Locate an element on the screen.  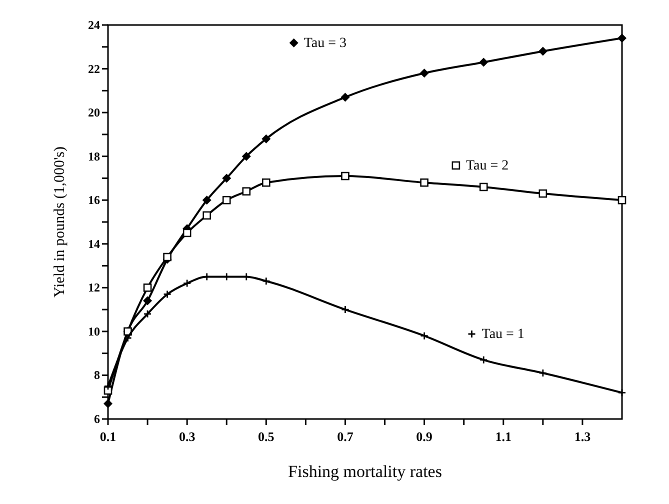
x-tick-label: 0.5 is located at coordinates (266, 436).